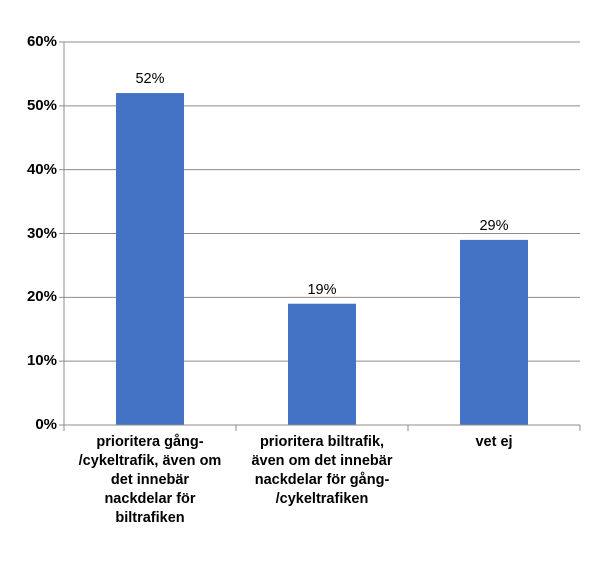  Describe the element at coordinates (41, 361) in the screenshot. I see `y-tick-label: 10%` at that location.